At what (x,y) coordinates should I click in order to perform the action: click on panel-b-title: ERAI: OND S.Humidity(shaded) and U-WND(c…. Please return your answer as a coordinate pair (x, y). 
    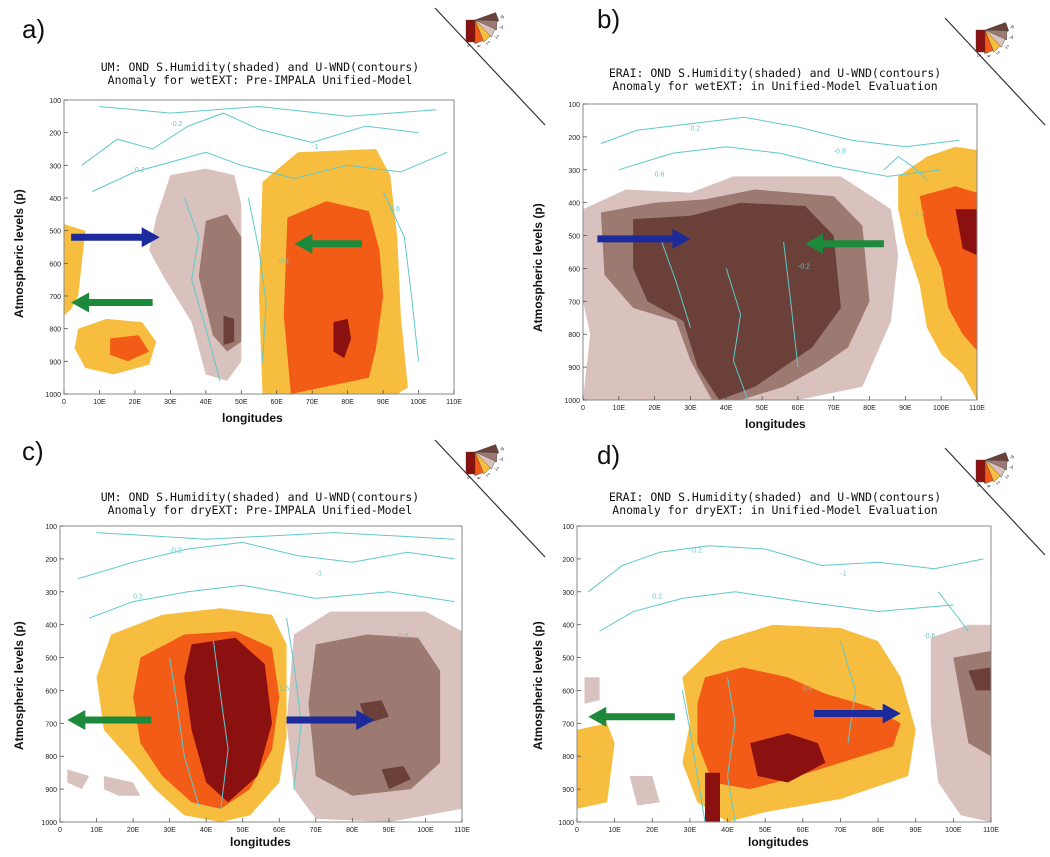
    Looking at the image, I should click on (775, 80).